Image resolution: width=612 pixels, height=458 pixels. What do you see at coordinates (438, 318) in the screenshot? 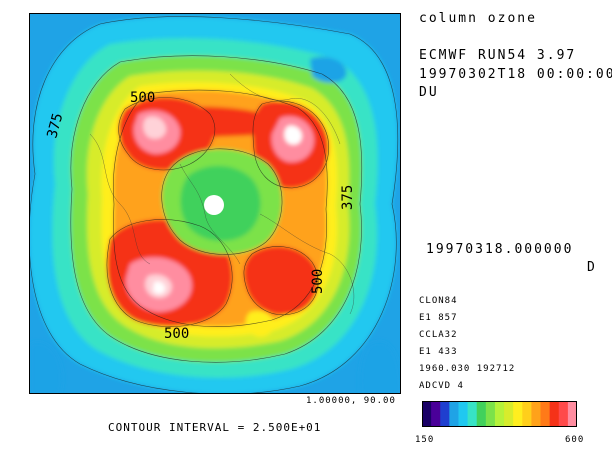
I see `info-line: E1 857` at bounding box center [438, 318].